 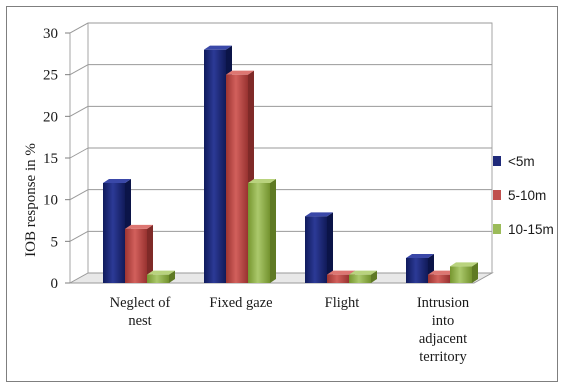 I want to click on legend: <5m 5-10m 10-15m, so click(x=523, y=195).